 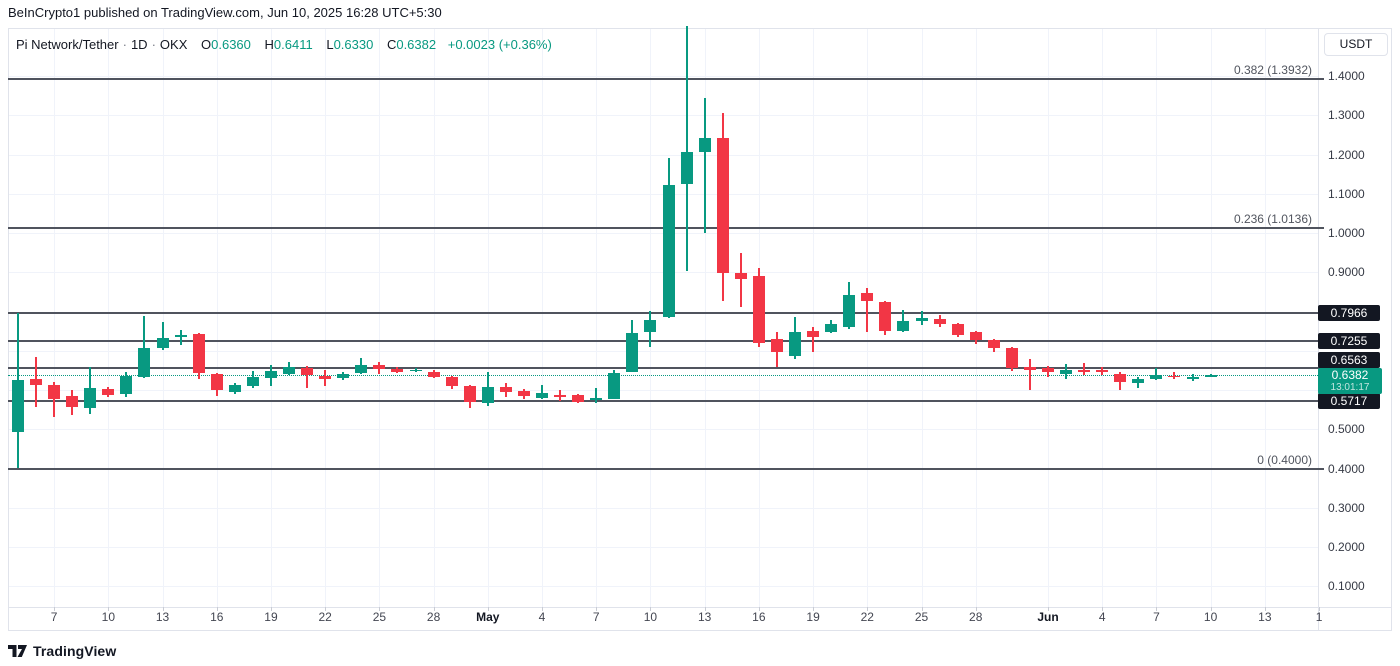 What do you see at coordinates (1346, 272) in the screenshot?
I see `price-axis-label: 0.9000` at bounding box center [1346, 272].